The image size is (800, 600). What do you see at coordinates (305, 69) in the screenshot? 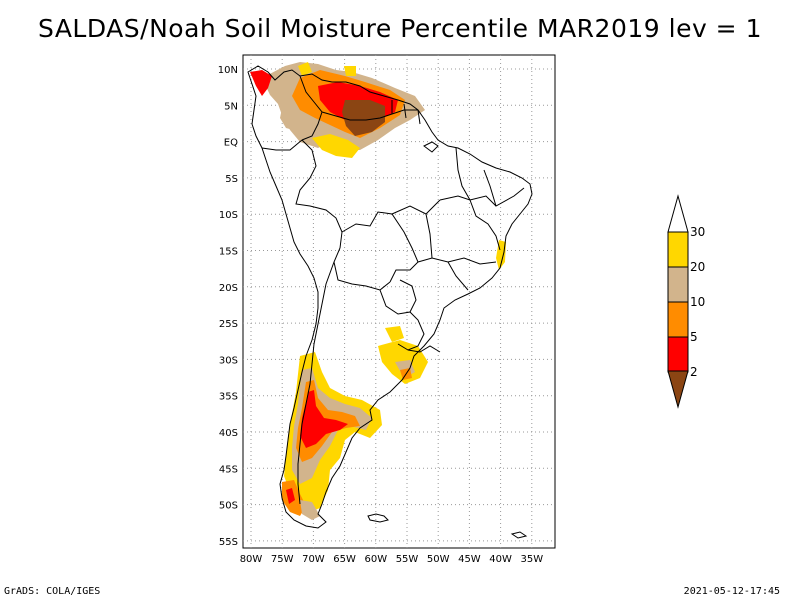
I see `shade-north-yellow1` at bounding box center [305, 69].